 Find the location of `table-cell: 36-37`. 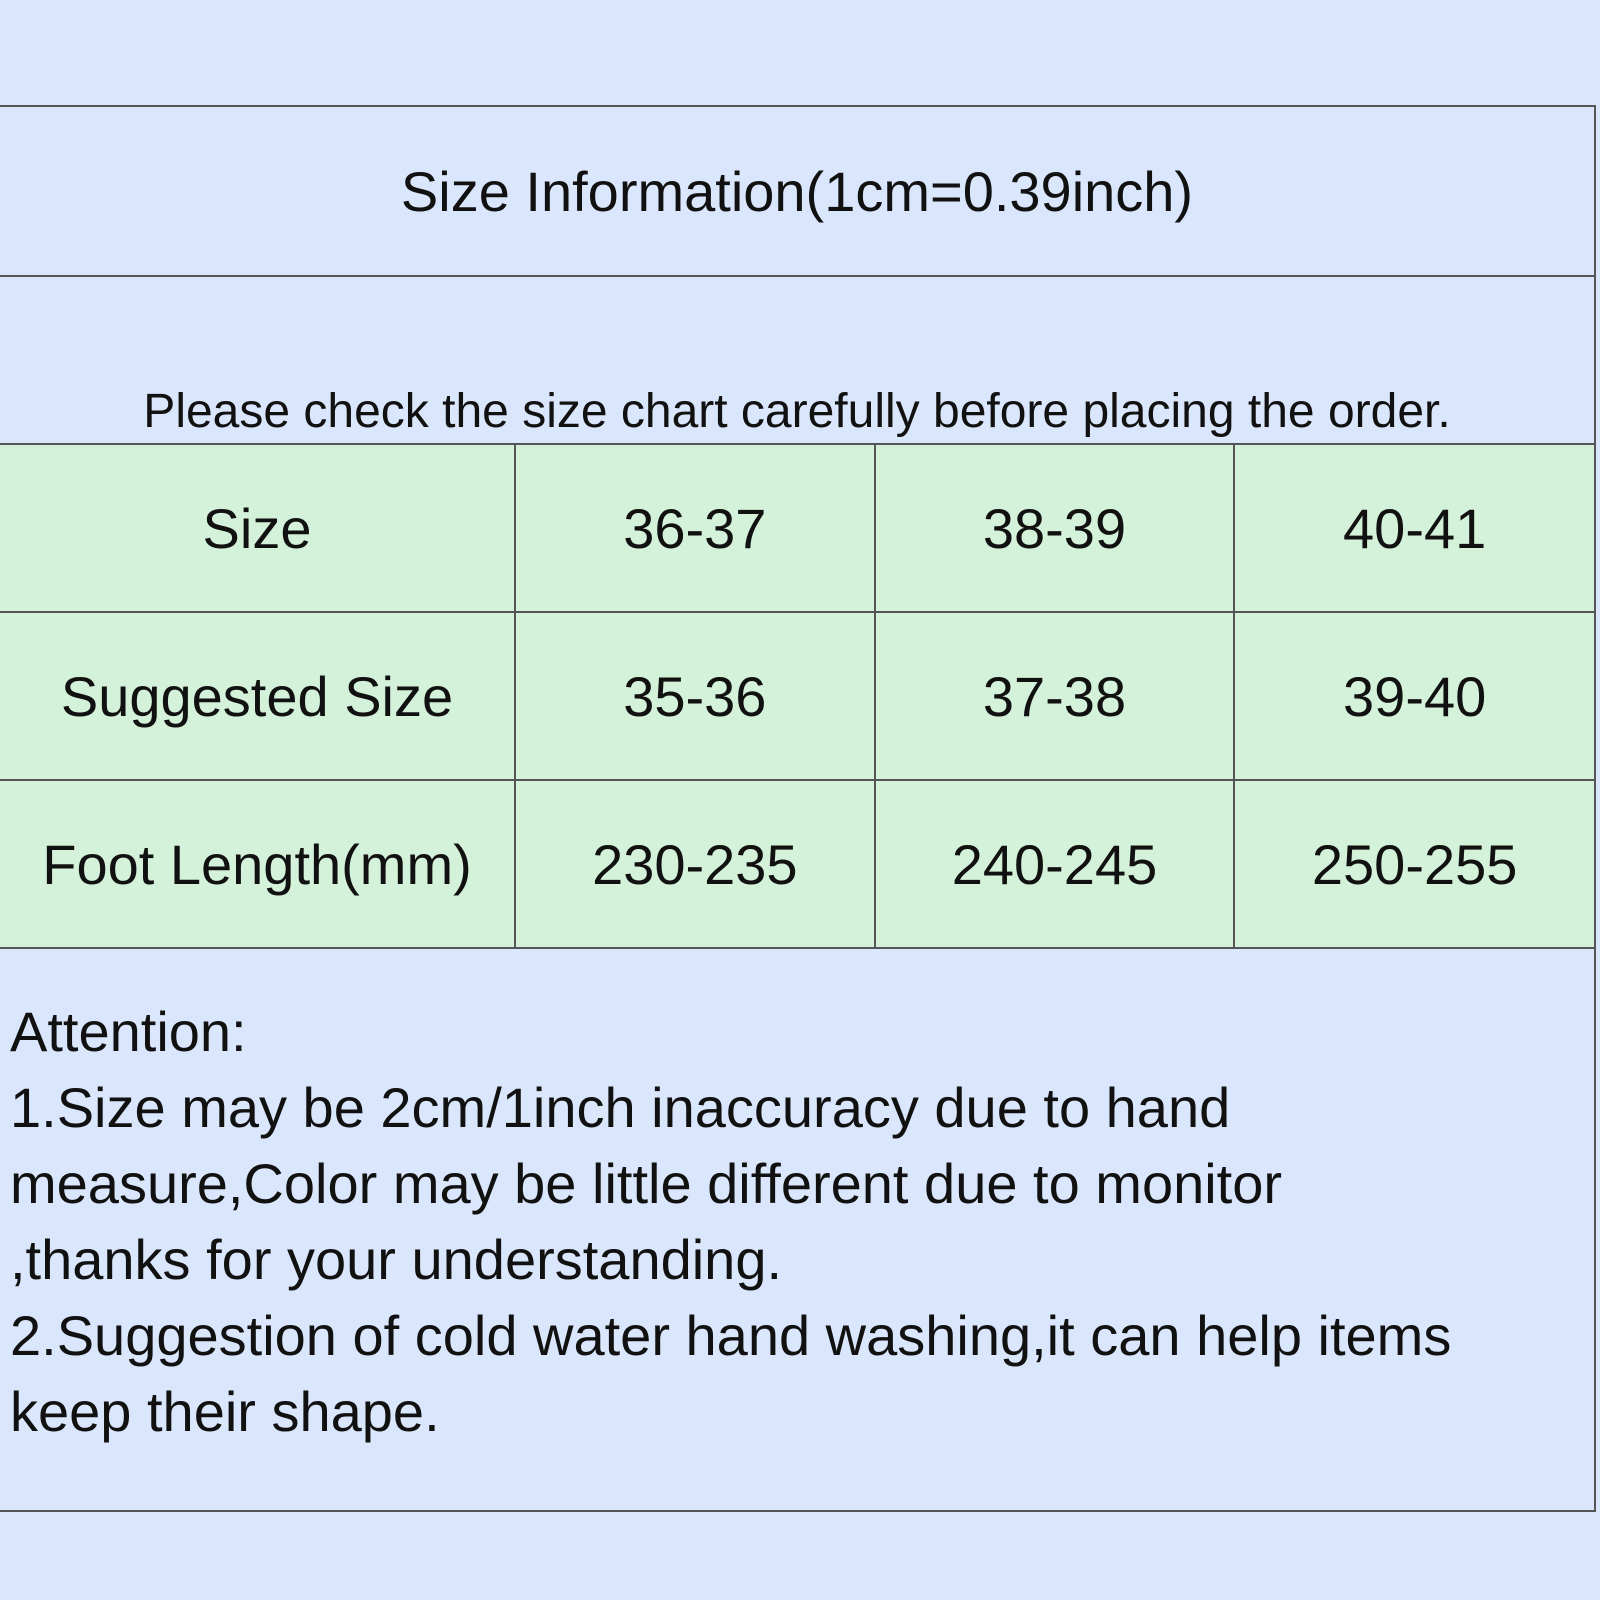

table-cell: 36-37 is located at coordinates (695, 528).